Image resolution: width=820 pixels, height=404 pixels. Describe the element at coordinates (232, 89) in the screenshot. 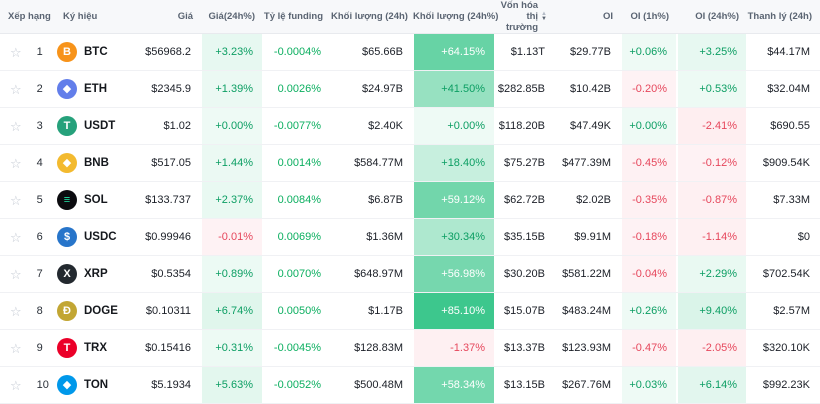

I see `price-change-24h-cell: +1.39%` at that location.